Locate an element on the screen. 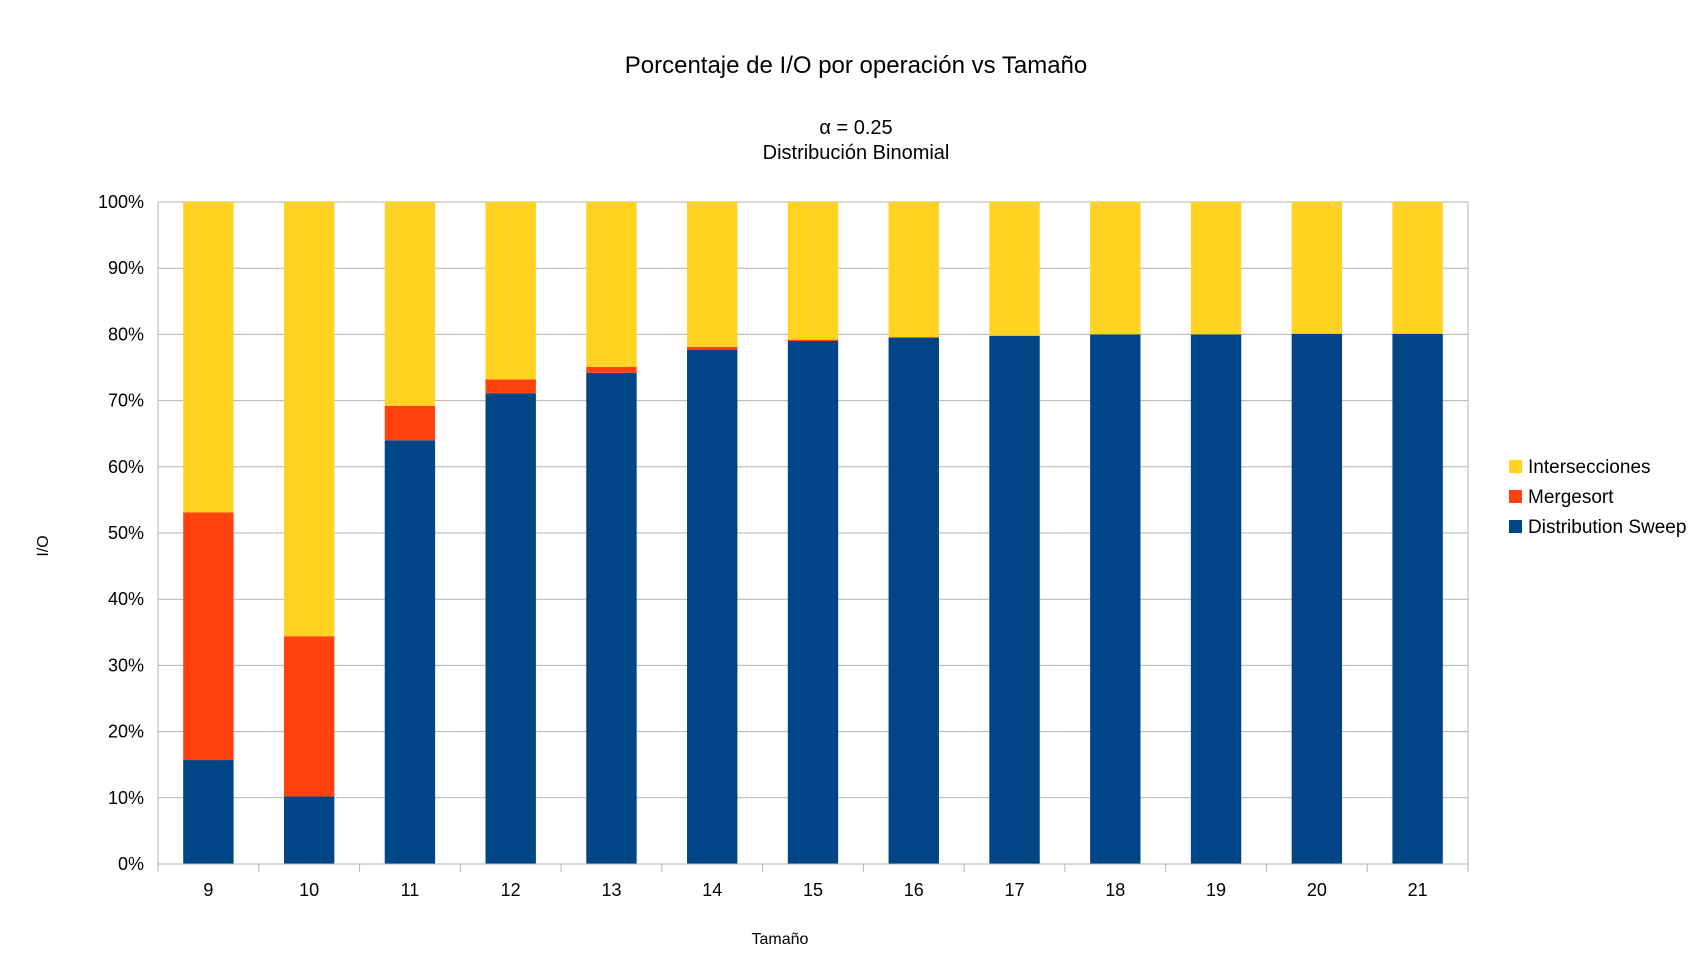  y-tick-label: 50% is located at coordinates (126, 533).